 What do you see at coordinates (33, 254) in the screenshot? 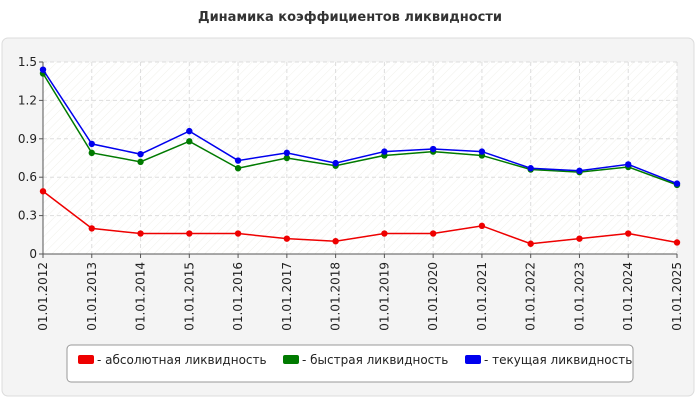
I see `y-tick-label: 0` at bounding box center [33, 254].